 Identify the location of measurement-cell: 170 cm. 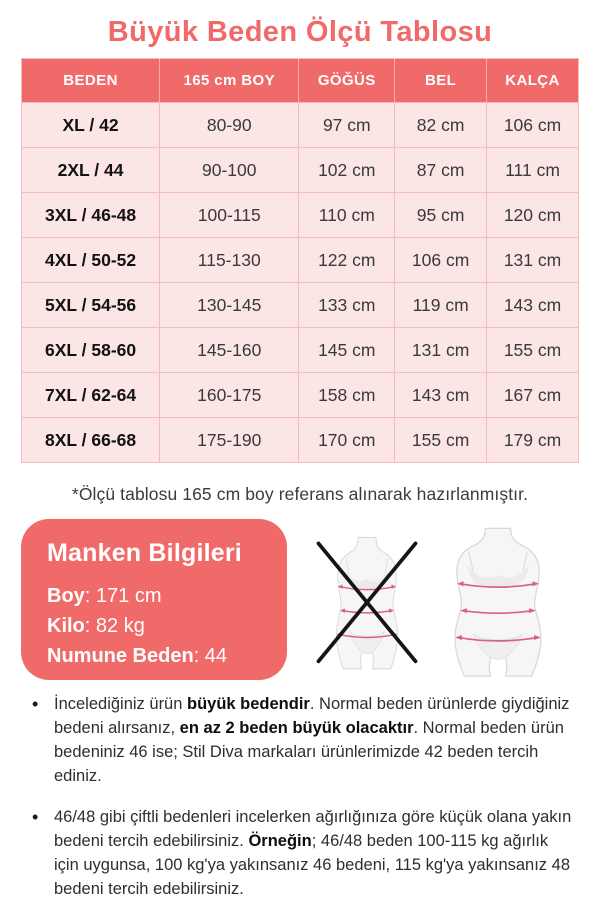
(347, 440).